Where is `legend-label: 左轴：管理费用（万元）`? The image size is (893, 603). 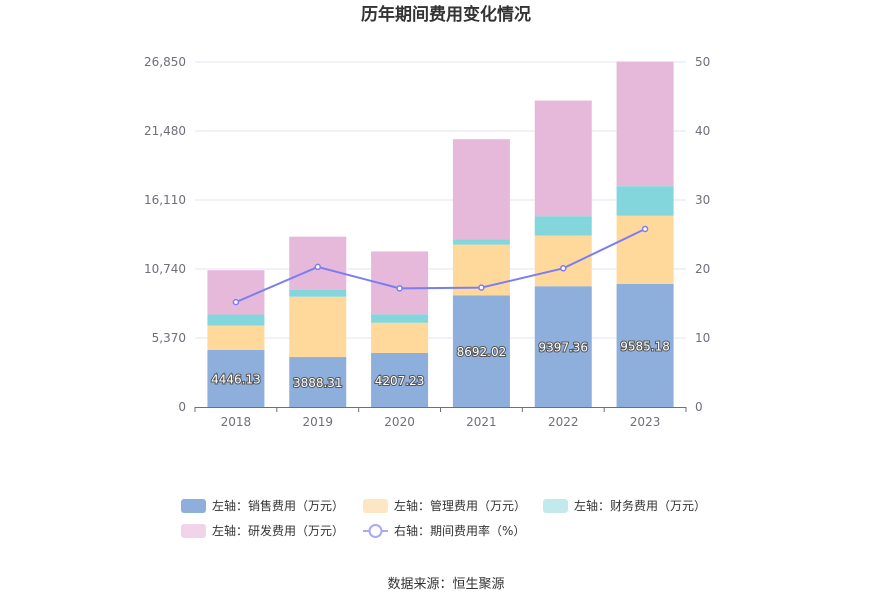 legend-label: 左轴：管理费用（万元） is located at coordinates (460, 505).